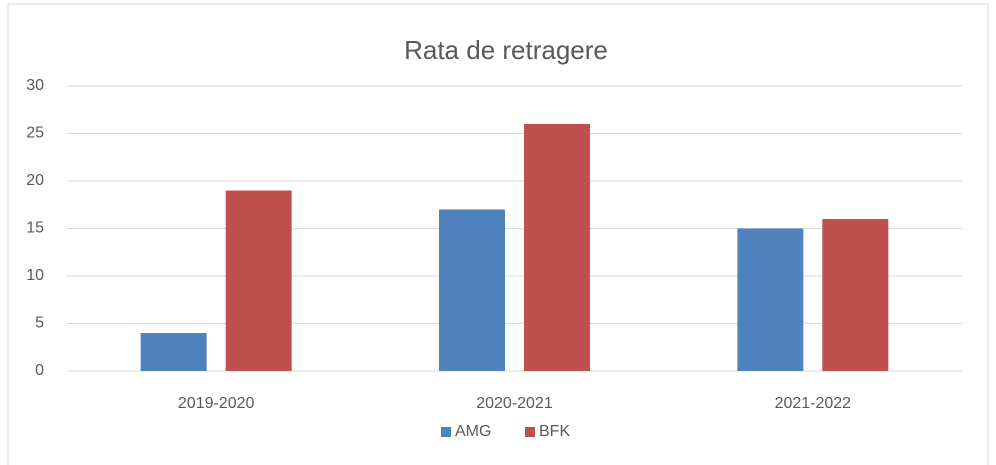  I want to click on x-tick-label: 2019-2020, so click(216, 403).